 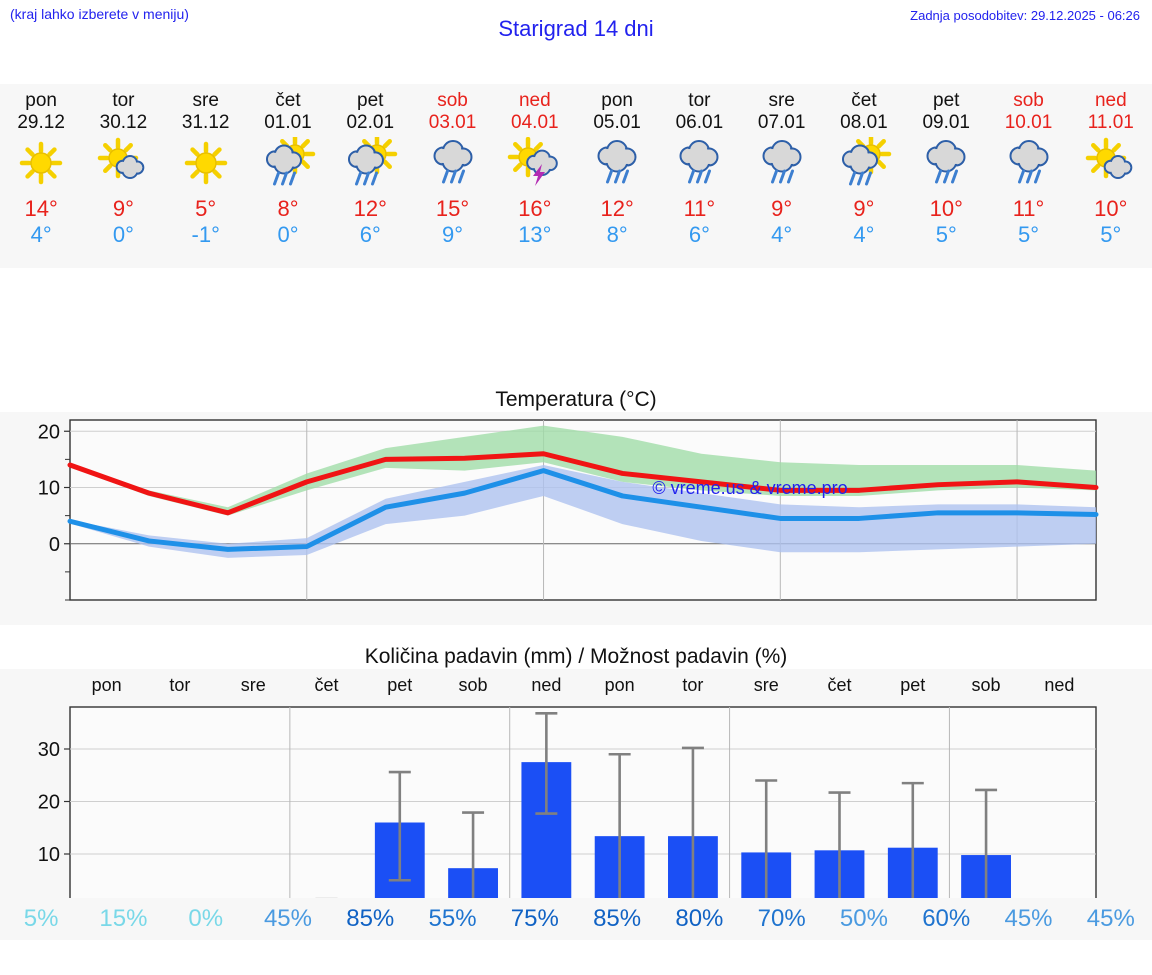 What do you see at coordinates (1028, 208) in the screenshot?
I see `temperature-max: 11°` at bounding box center [1028, 208].